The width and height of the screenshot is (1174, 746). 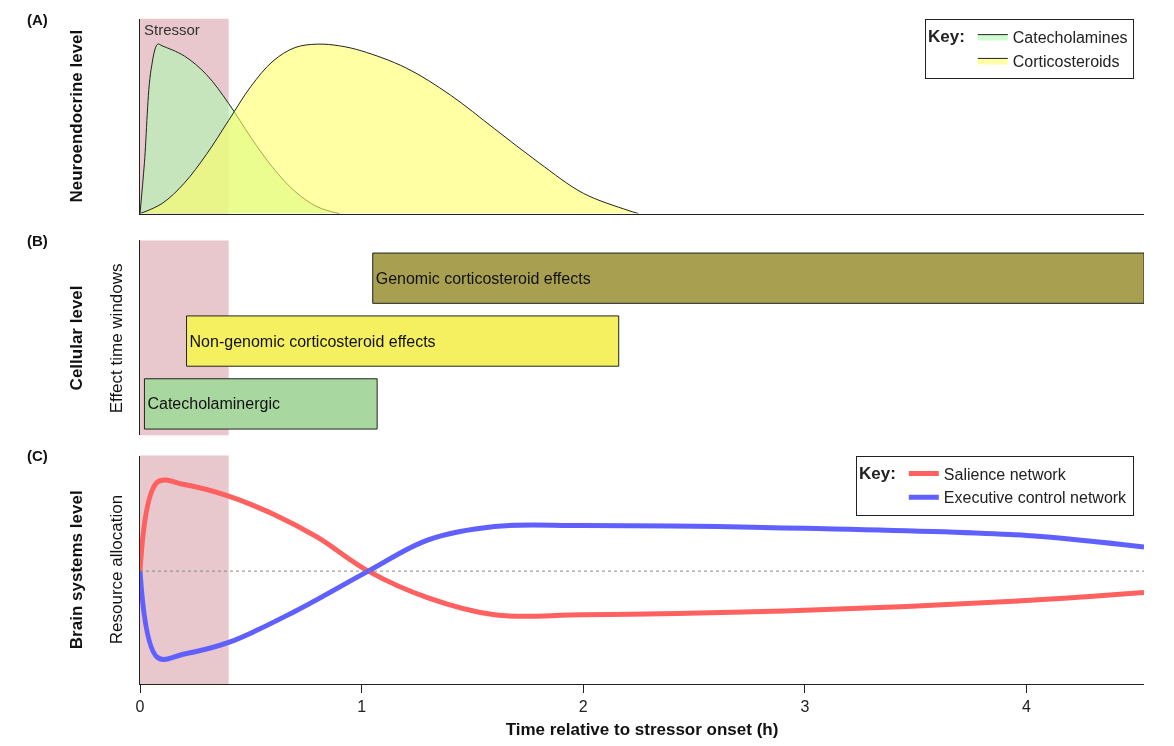 What do you see at coordinates (312, 341) in the screenshot?
I see `y-tick-label: Non-genomic corticosteroid effects` at bounding box center [312, 341].